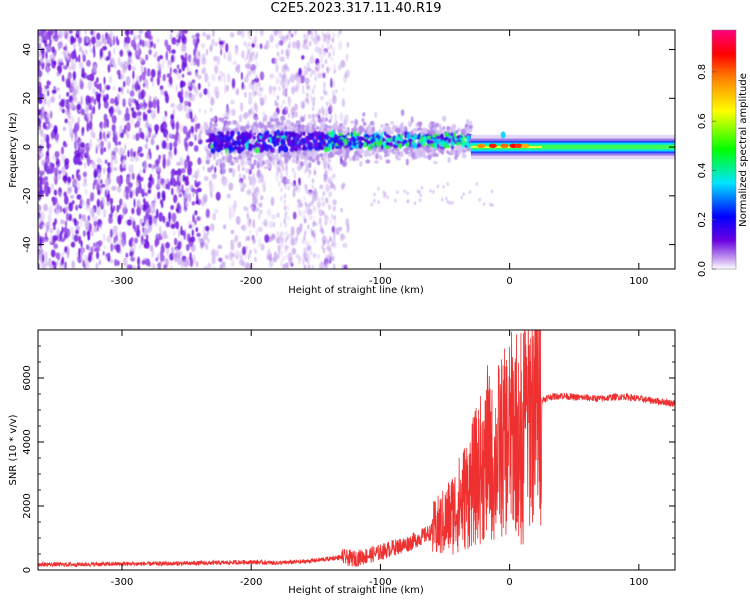 The width and height of the screenshot is (750, 600). I want to click on spectrogram-y-tick-label: 40, so click(27, 49).